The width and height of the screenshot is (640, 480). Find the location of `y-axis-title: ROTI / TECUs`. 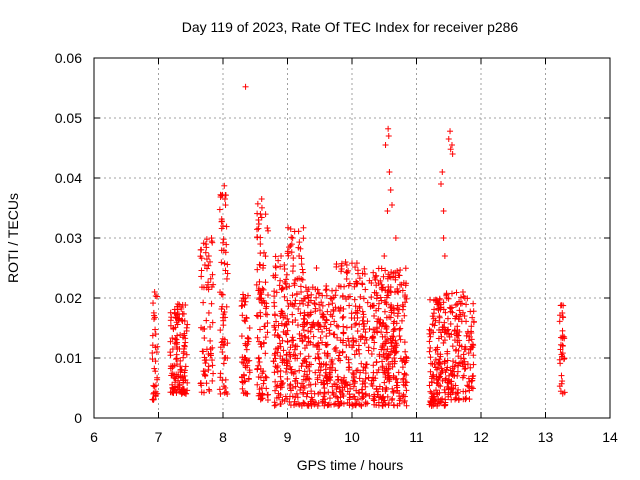

y-axis-title: ROTI / TECUs is located at coordinates (13, 238).